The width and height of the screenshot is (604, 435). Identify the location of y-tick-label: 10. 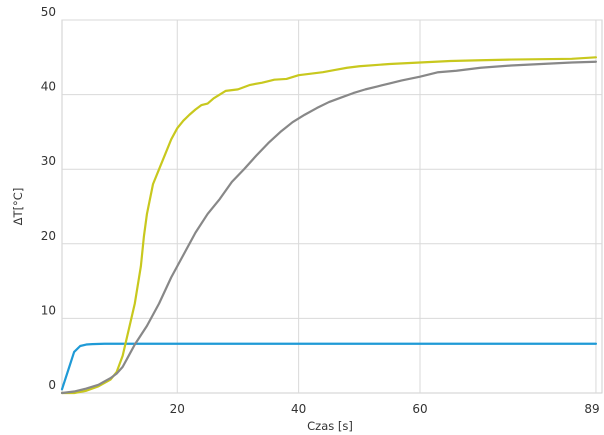
(48, 310).